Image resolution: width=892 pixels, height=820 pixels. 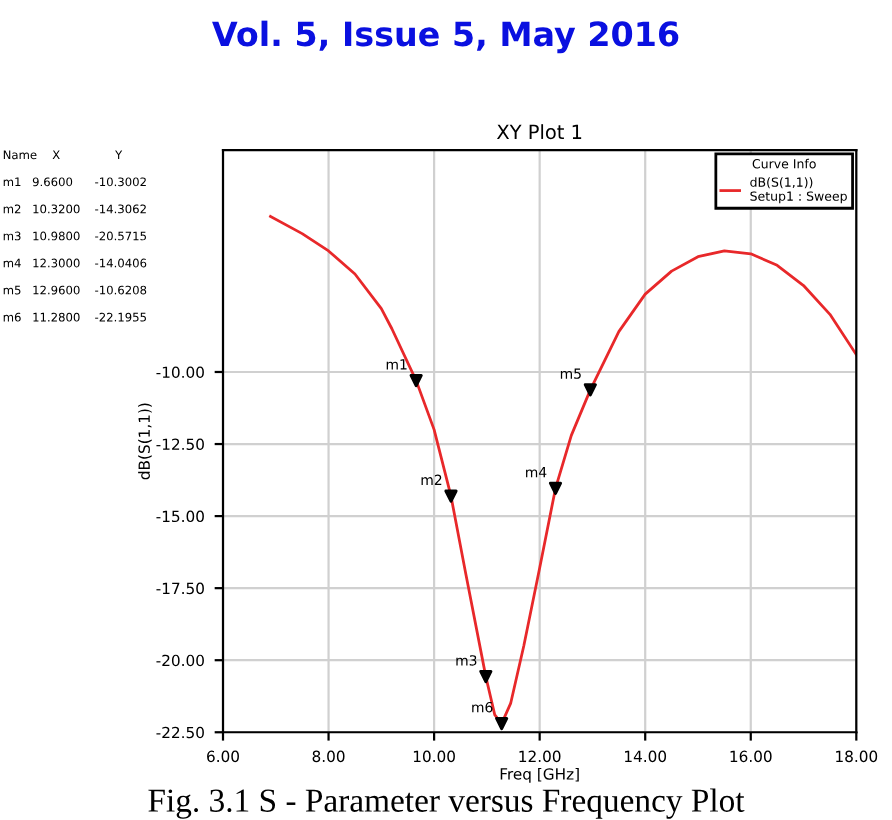 What do you see at coordinates (445, 37) in the screenshot?
I see `chart-title: Vol. 5, Issue 5, May 2016` at bounding box center [445, 37].